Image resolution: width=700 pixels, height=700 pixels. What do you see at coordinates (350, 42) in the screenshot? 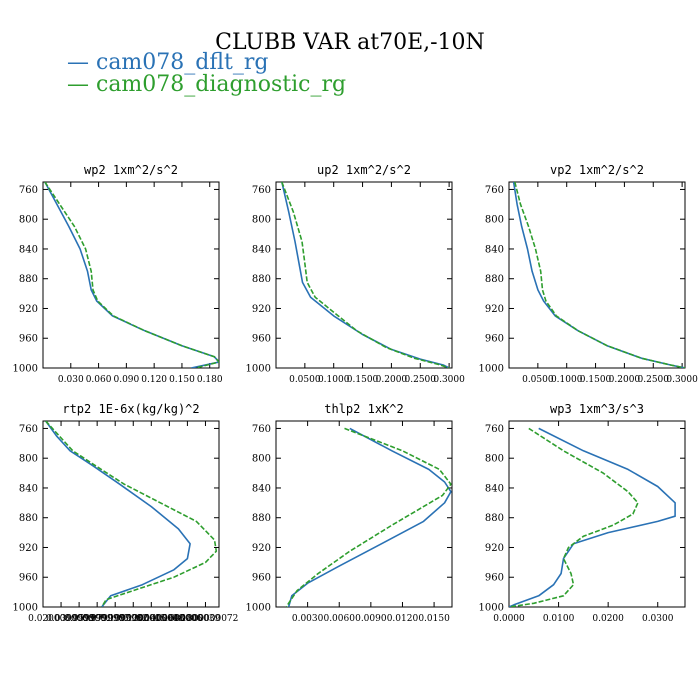
I see `chart-title: CLUBB VAR at70E,-10N` at bounding box center [350, 42].